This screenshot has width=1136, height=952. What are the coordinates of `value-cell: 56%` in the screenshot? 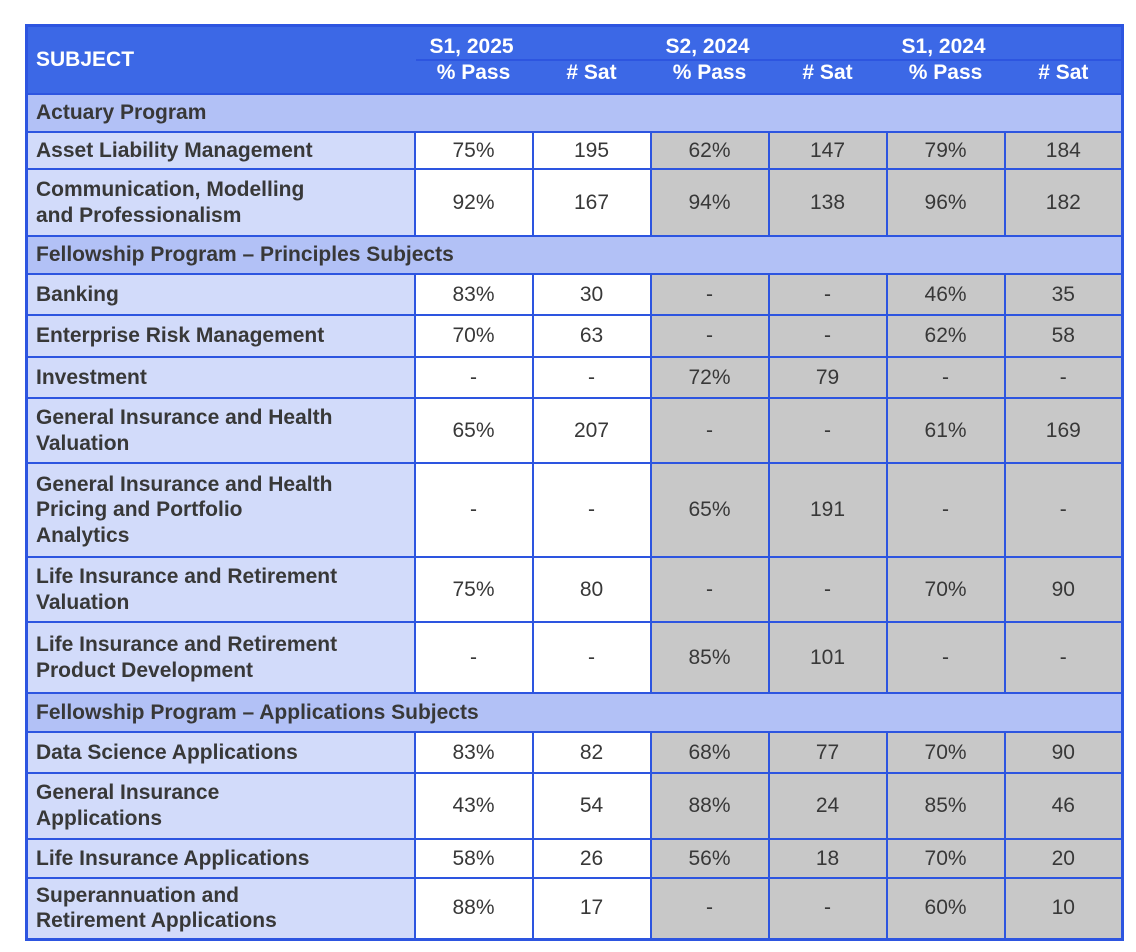 It's located at (709, 858).